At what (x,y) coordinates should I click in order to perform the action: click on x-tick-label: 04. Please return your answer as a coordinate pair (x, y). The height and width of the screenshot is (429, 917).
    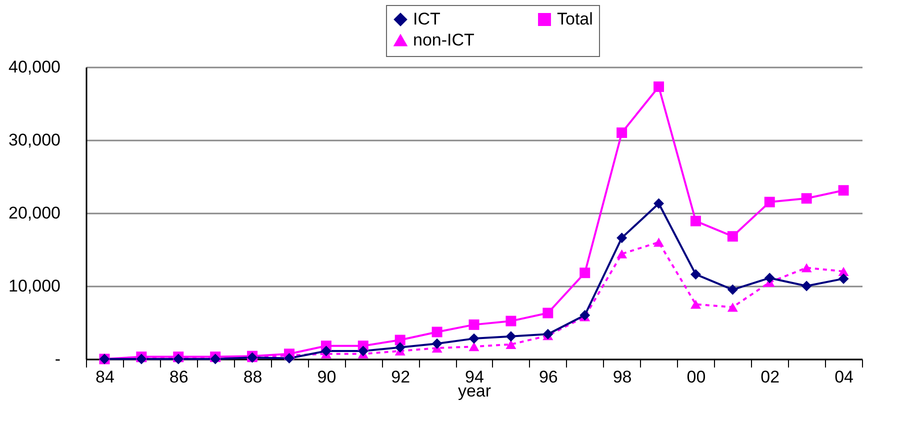
    Looking at the image, I should click on (844, 377).